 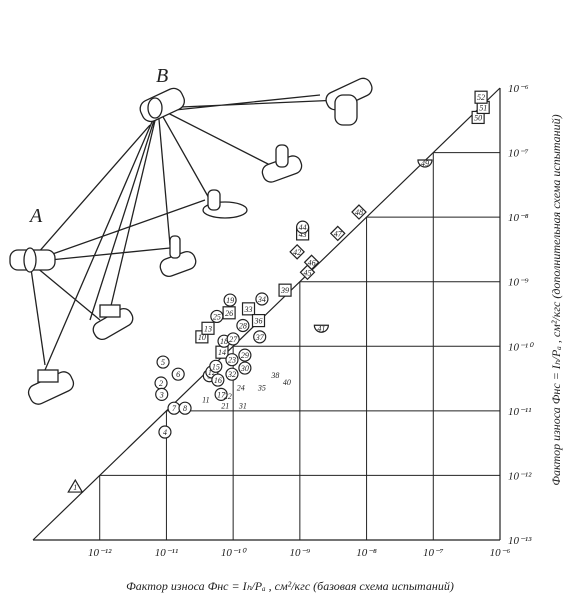 What do you see at coordinates (241, 387) in the screenshot?
I see `point-label: 24` at bounding box center [241, 387].